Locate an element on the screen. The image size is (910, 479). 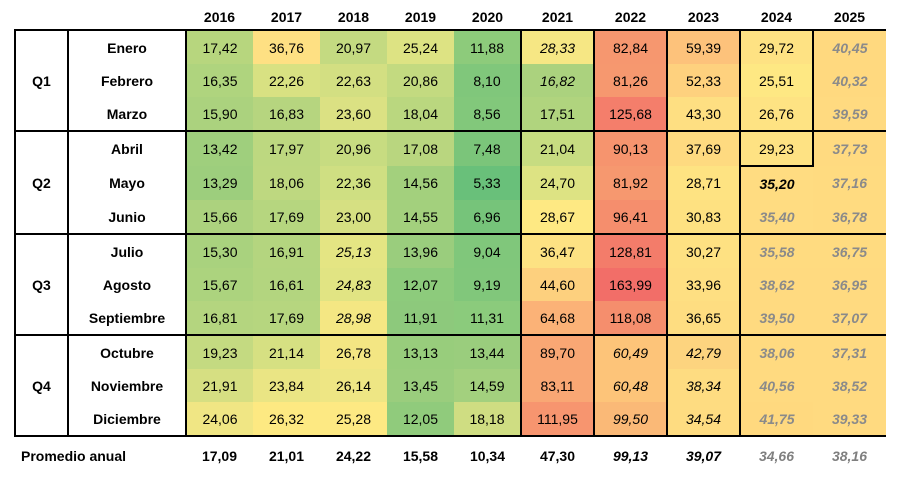
average-value: 24,22 is located at coordinates (353, 456).